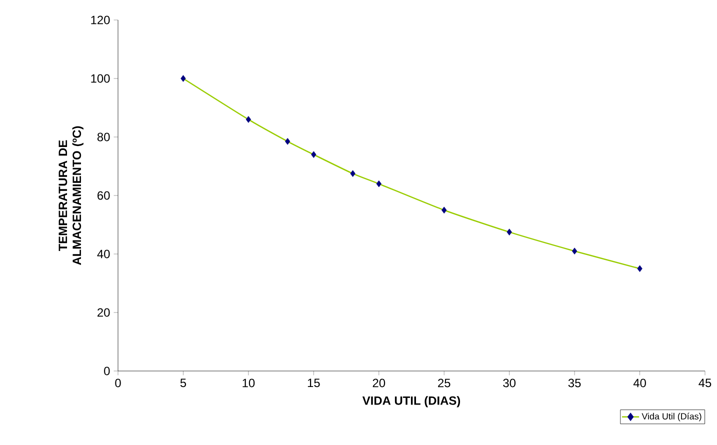 Image resolution: width=717 pixels, height=445 pixels. Describe the element at coordinates (444, 383) in the screenshot. I see `x-tick-label: 25` at that location.